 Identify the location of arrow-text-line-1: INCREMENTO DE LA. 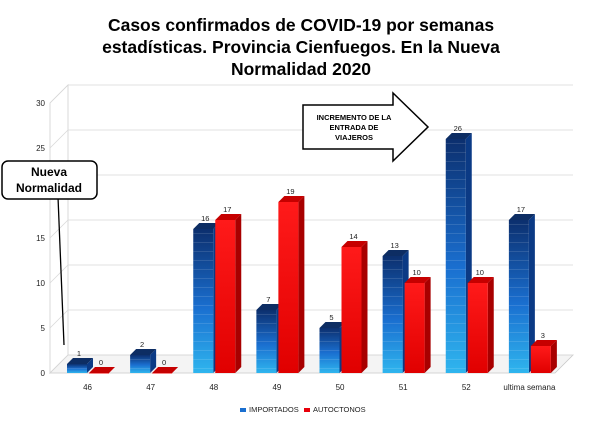
(354, 117).